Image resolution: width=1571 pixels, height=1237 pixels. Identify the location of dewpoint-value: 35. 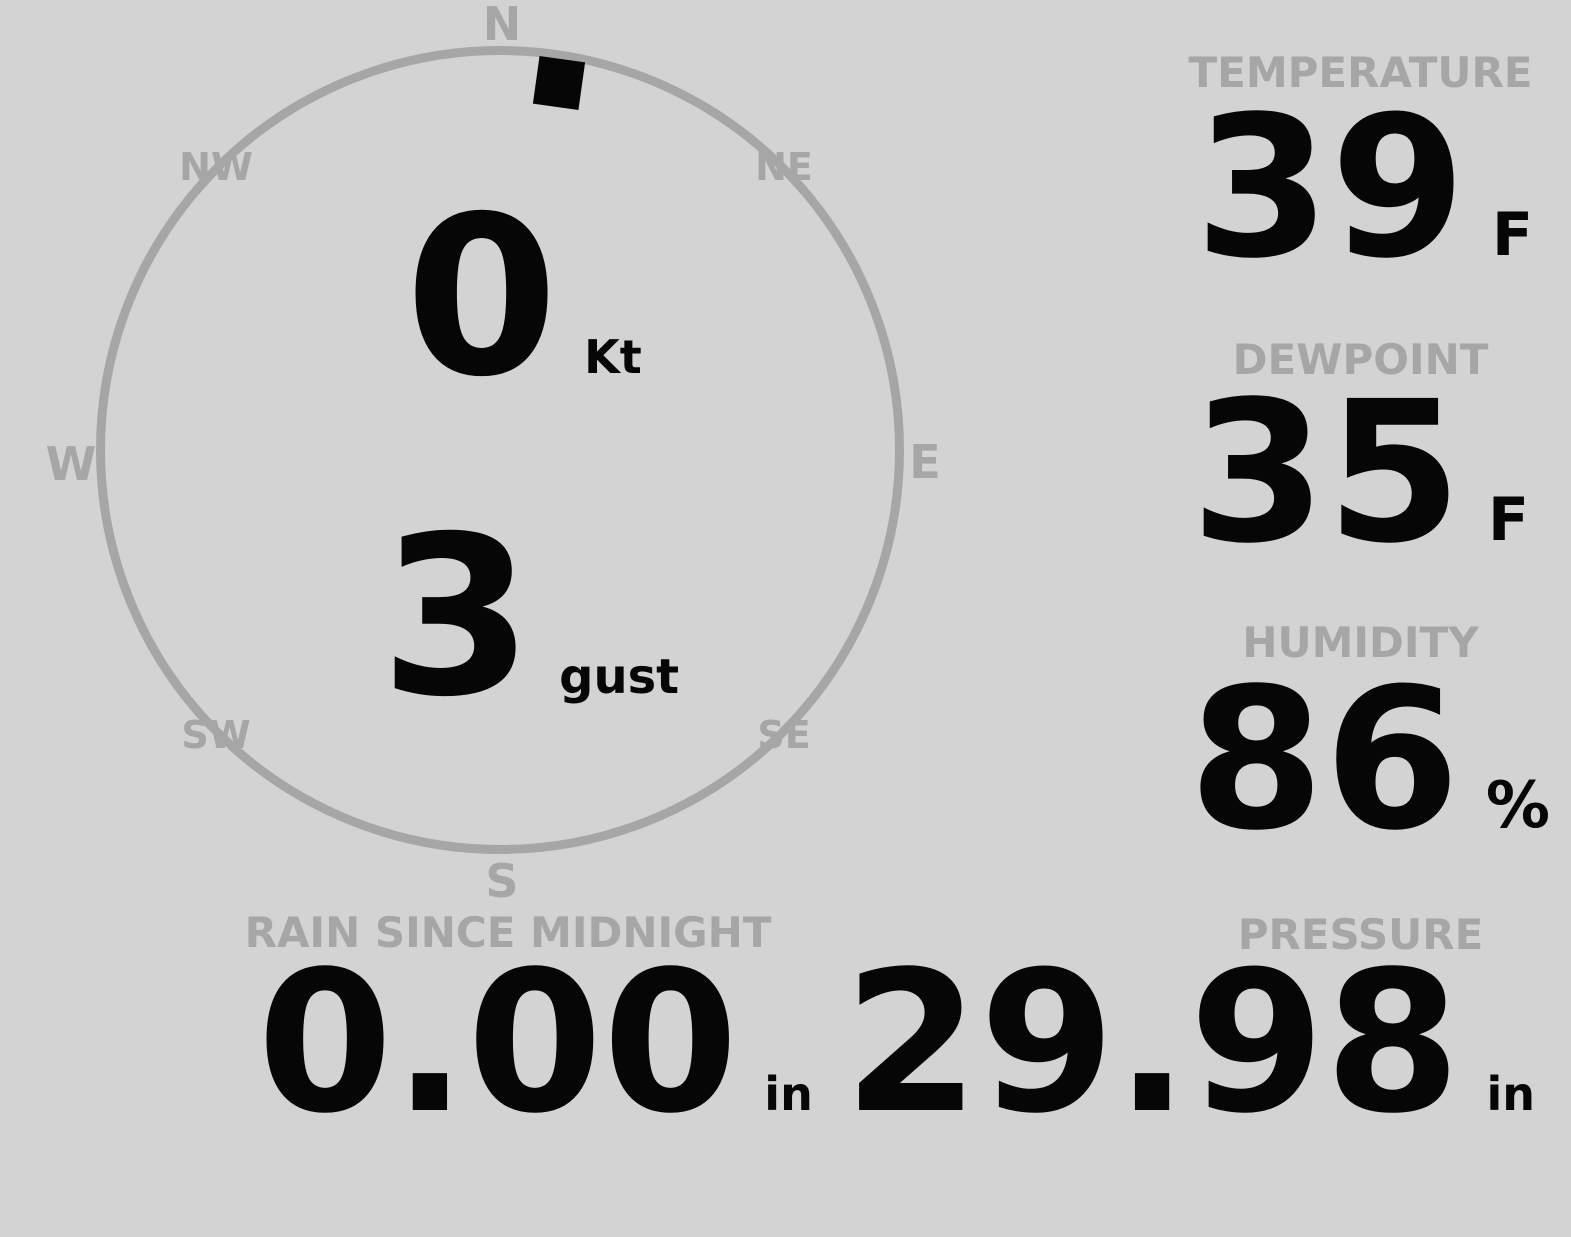
(1326, 472).